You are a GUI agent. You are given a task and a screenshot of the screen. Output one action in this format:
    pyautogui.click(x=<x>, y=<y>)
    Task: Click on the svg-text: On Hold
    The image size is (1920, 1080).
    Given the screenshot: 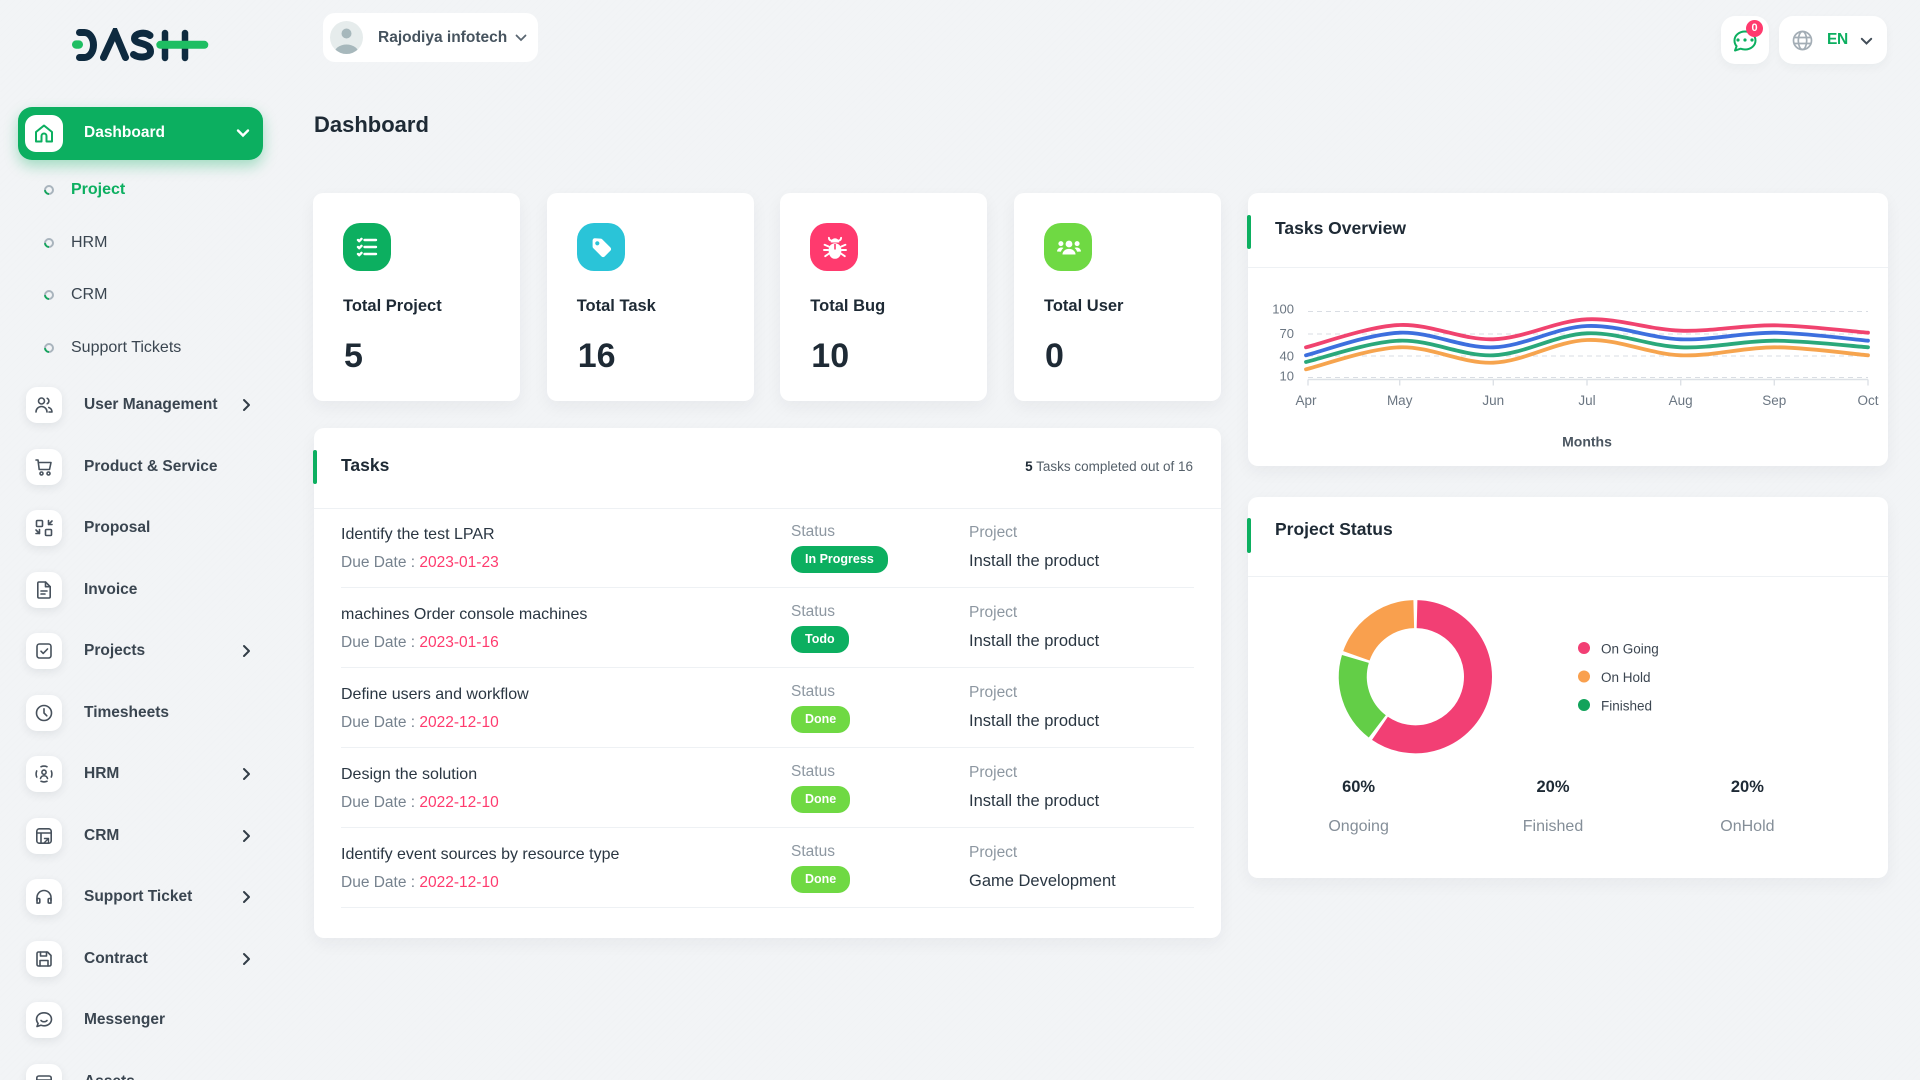 What is the action you would take?
    pyautogui.click(x=1626, y=677)
    